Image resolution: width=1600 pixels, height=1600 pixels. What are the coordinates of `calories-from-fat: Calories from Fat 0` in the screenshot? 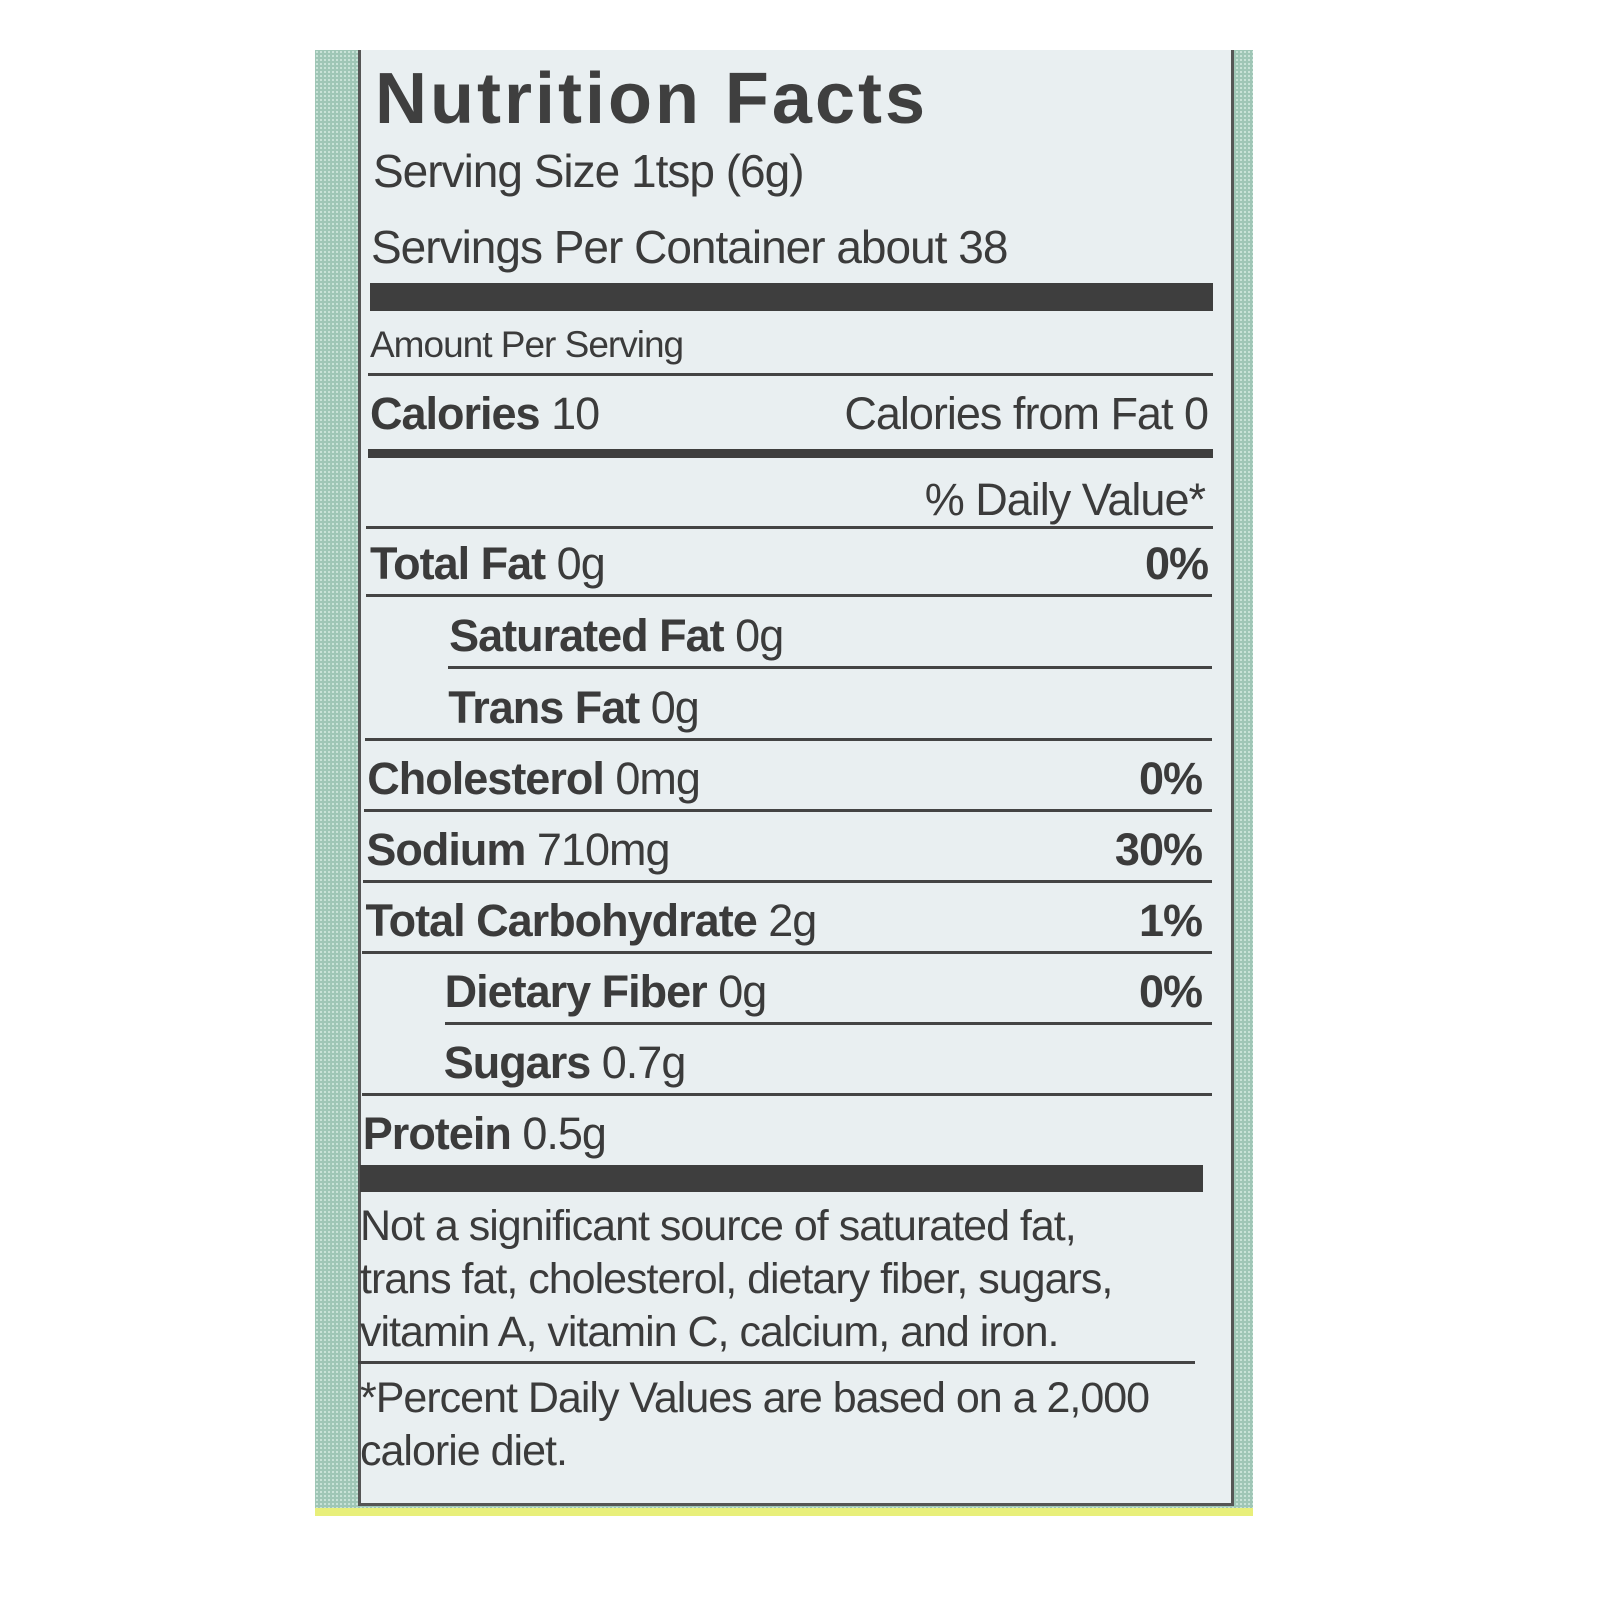 It's located at (1026, 413).